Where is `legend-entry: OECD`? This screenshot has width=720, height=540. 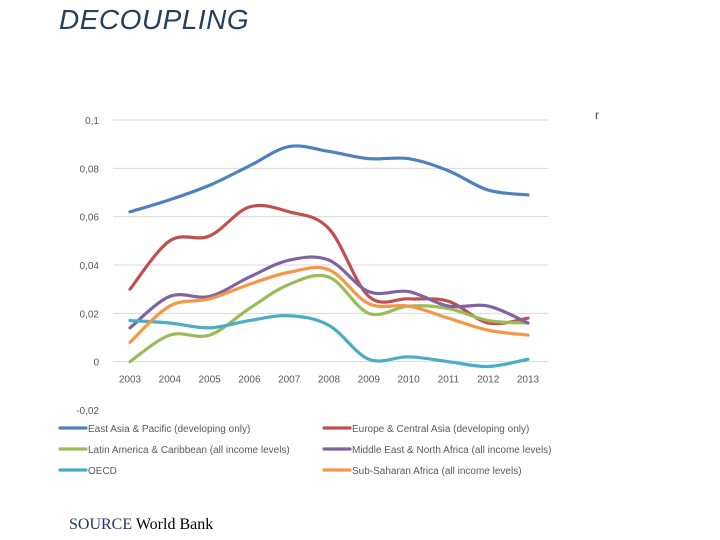
legend-entry: OECD is located at coordinates (102, 471).